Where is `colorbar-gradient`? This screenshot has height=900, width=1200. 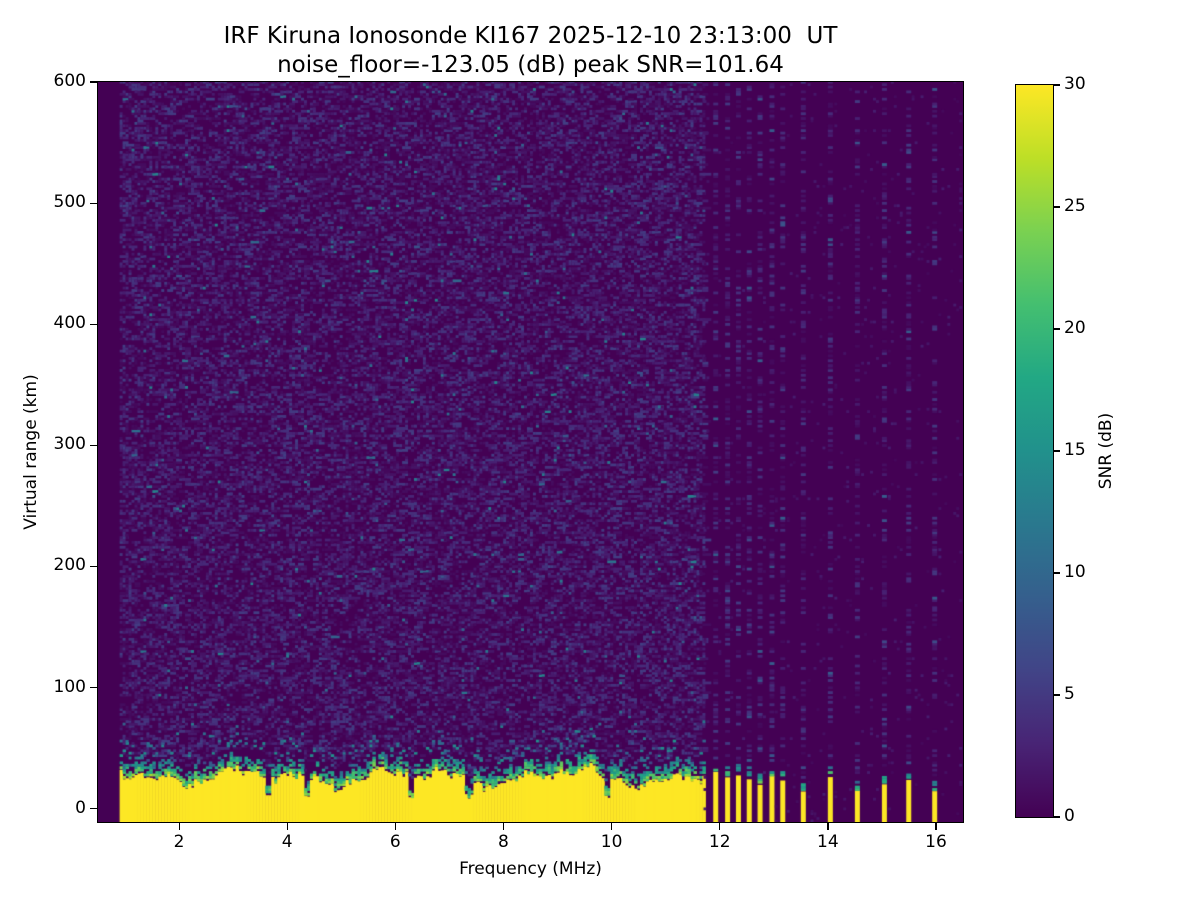
colorbar-gradient is located at coordinates (1034, 451).